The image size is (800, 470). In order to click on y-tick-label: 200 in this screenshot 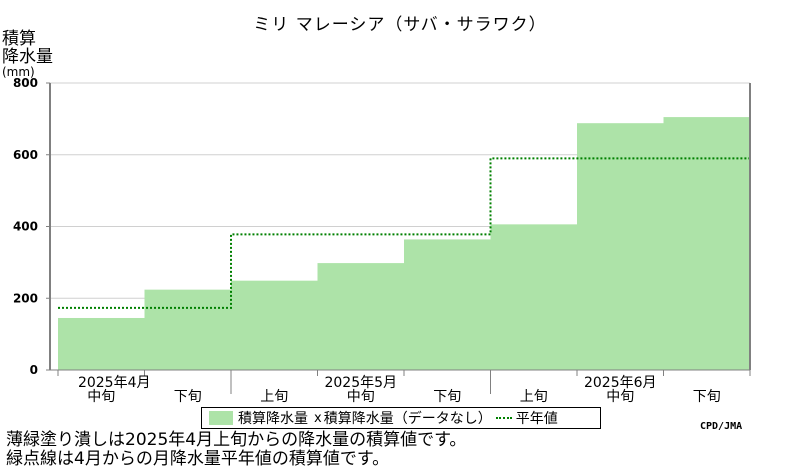, I will do `click(25, 298)`.